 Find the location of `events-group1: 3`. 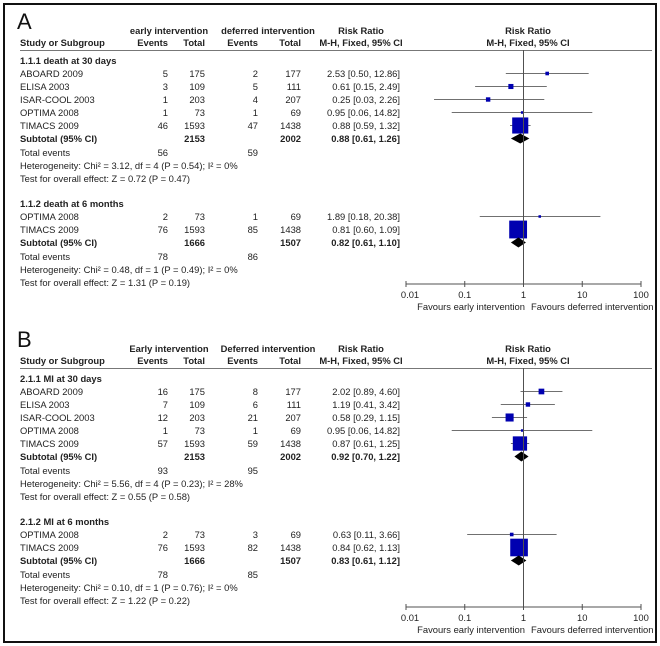

events-group1: 3 is located at coordinates (165, 86).